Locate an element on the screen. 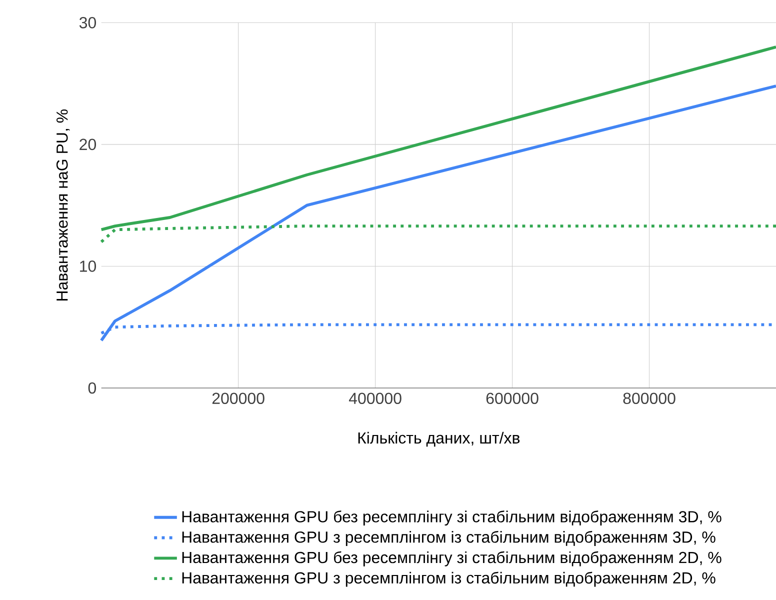  legend-label: Навантаження GPU з ресемплінгом із стабільним відображенням 2D, % is located at coordinates (449, 579).